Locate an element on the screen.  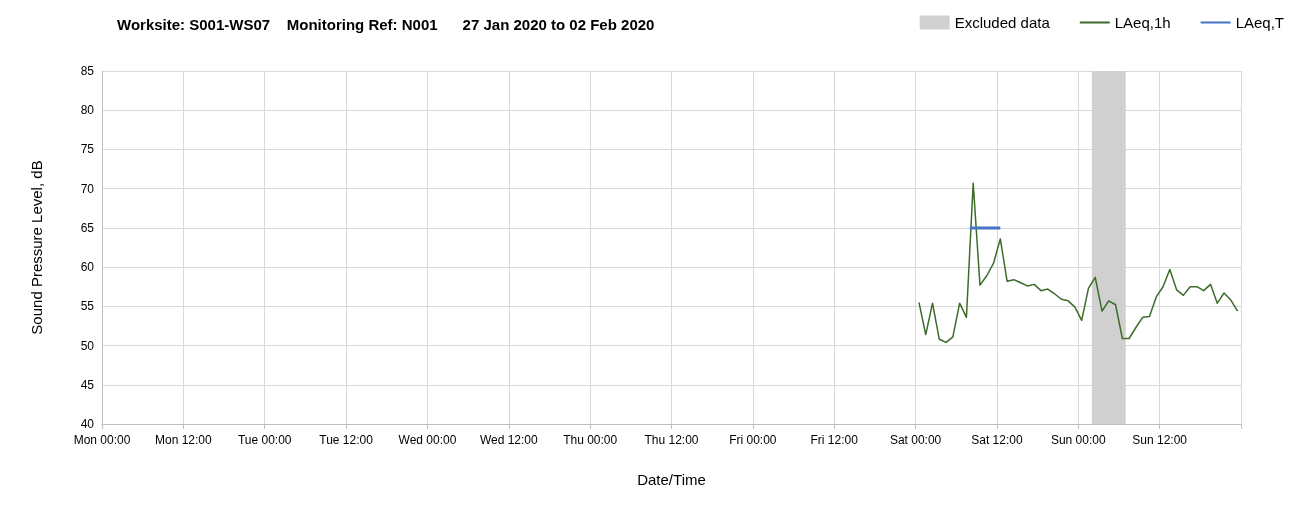
y-tick-label: 85 is located at coordinates (87, 71).